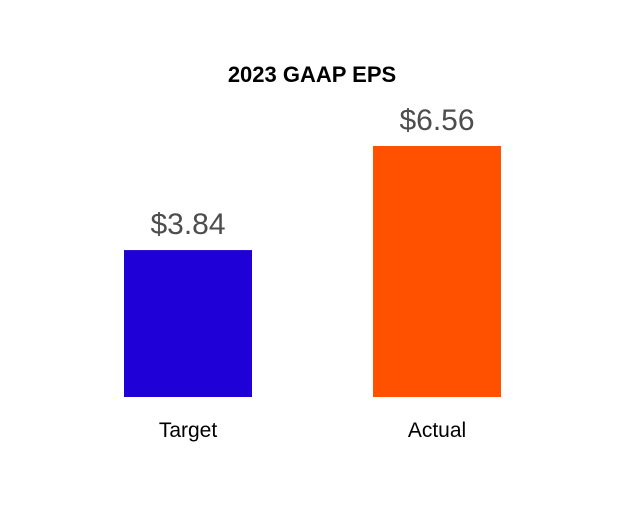  What do you see at coordinates (437, 430) in the screenshot?
I see `category-label-actual: Actual` at bounding box center [437, 430].